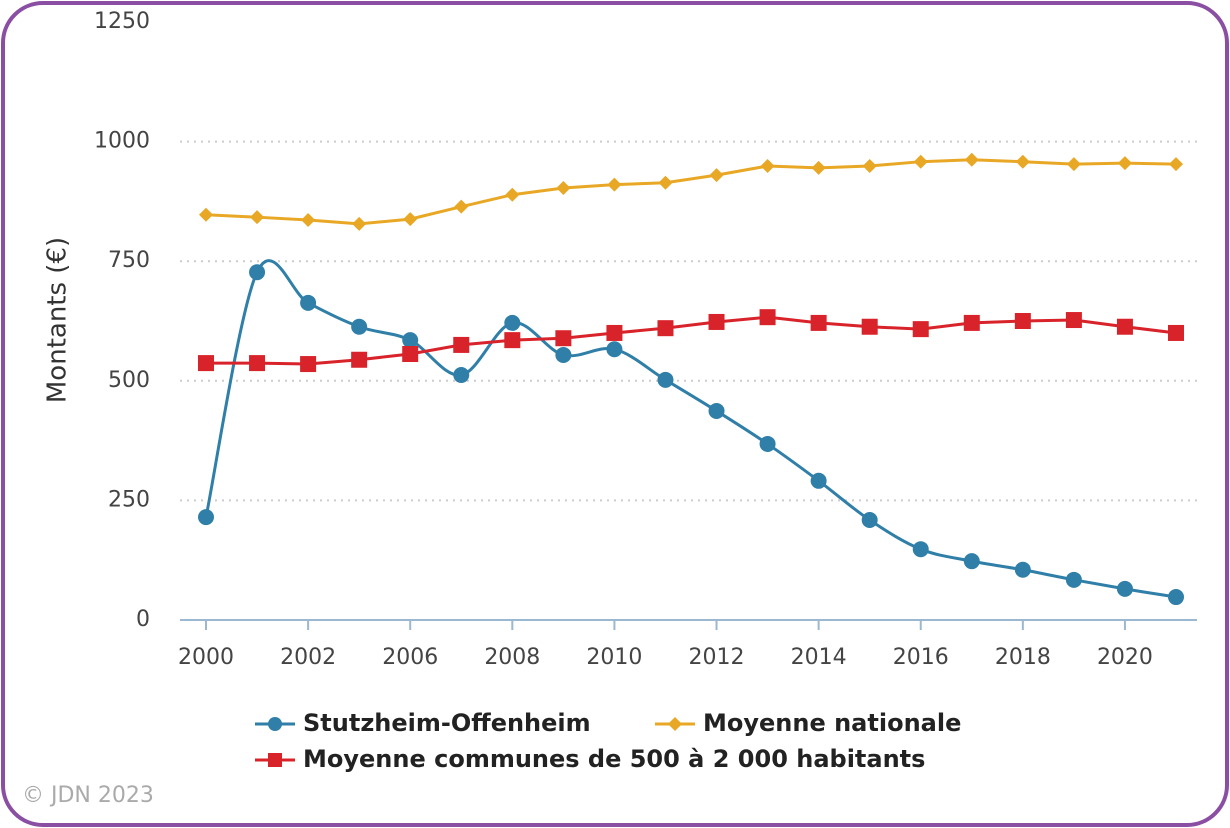  I want to click on y-tick-label: 1250, so click(122, 21).